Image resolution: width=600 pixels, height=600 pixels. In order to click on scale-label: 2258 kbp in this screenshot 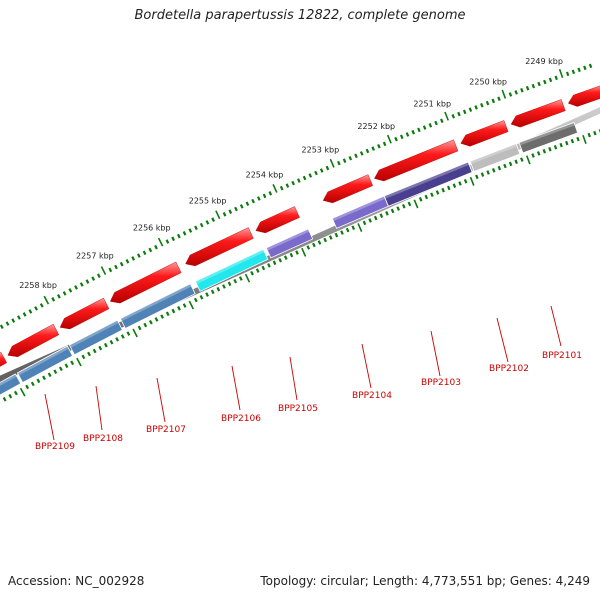, I will do `click(38, 285)`.